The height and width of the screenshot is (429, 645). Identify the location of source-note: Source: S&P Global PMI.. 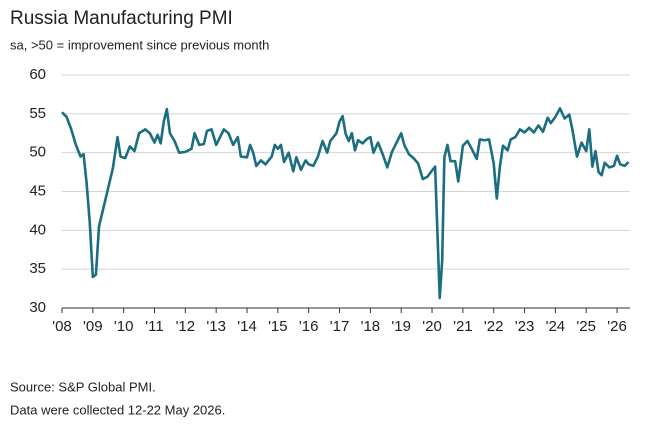
(83, 386).